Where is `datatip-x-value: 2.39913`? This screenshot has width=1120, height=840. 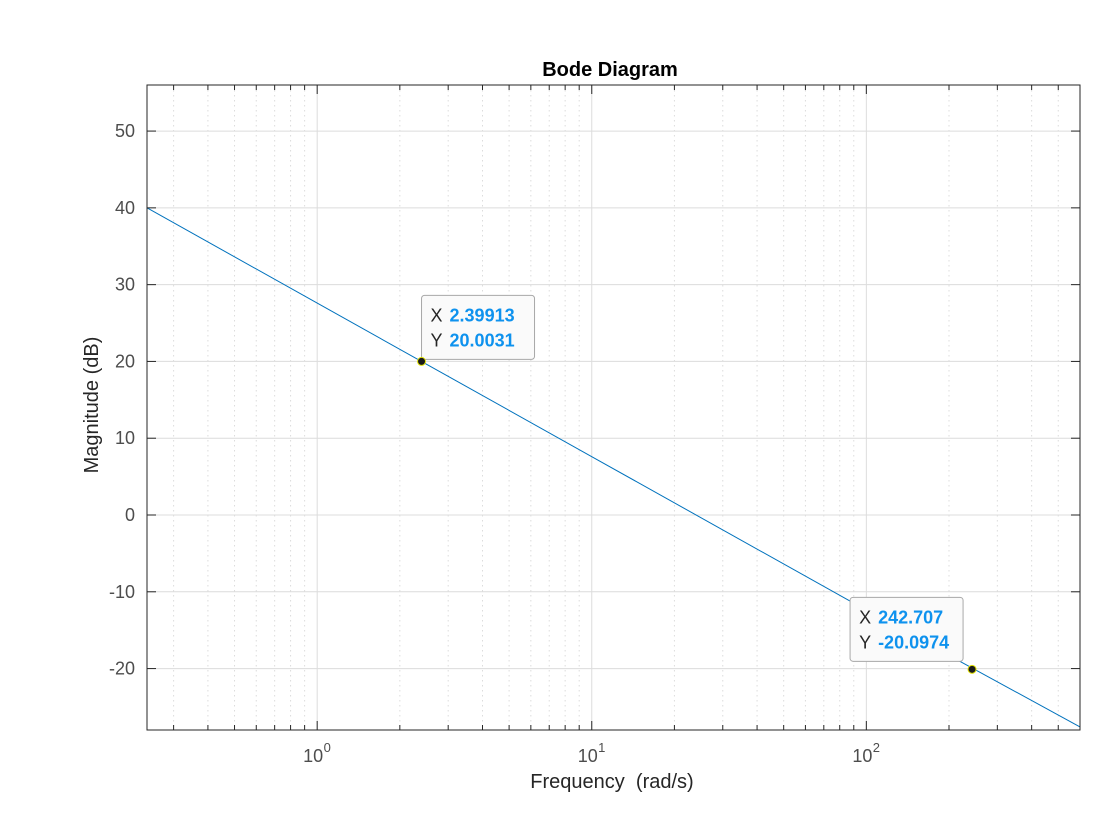
datatip-x-value: 2.39913 is located at coordinates (482, 315).